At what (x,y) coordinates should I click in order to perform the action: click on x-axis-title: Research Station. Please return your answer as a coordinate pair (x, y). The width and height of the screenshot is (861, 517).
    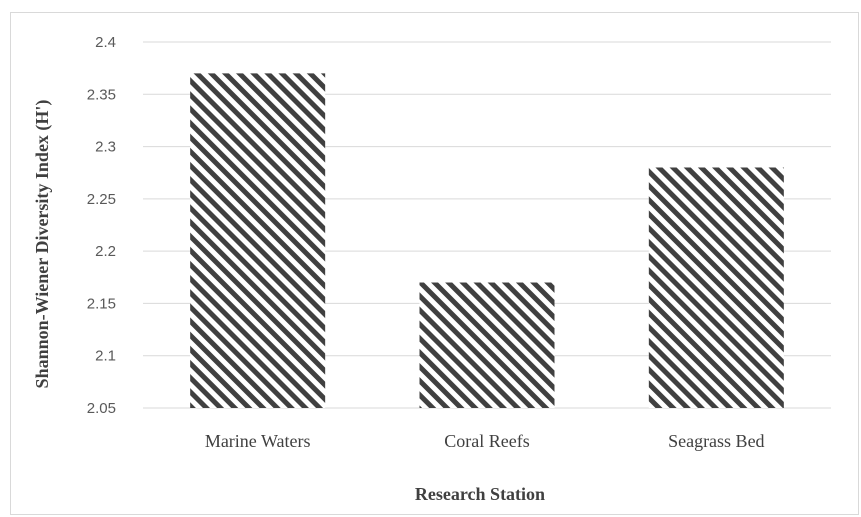
    Looking at the image, I should click on (480, 494).